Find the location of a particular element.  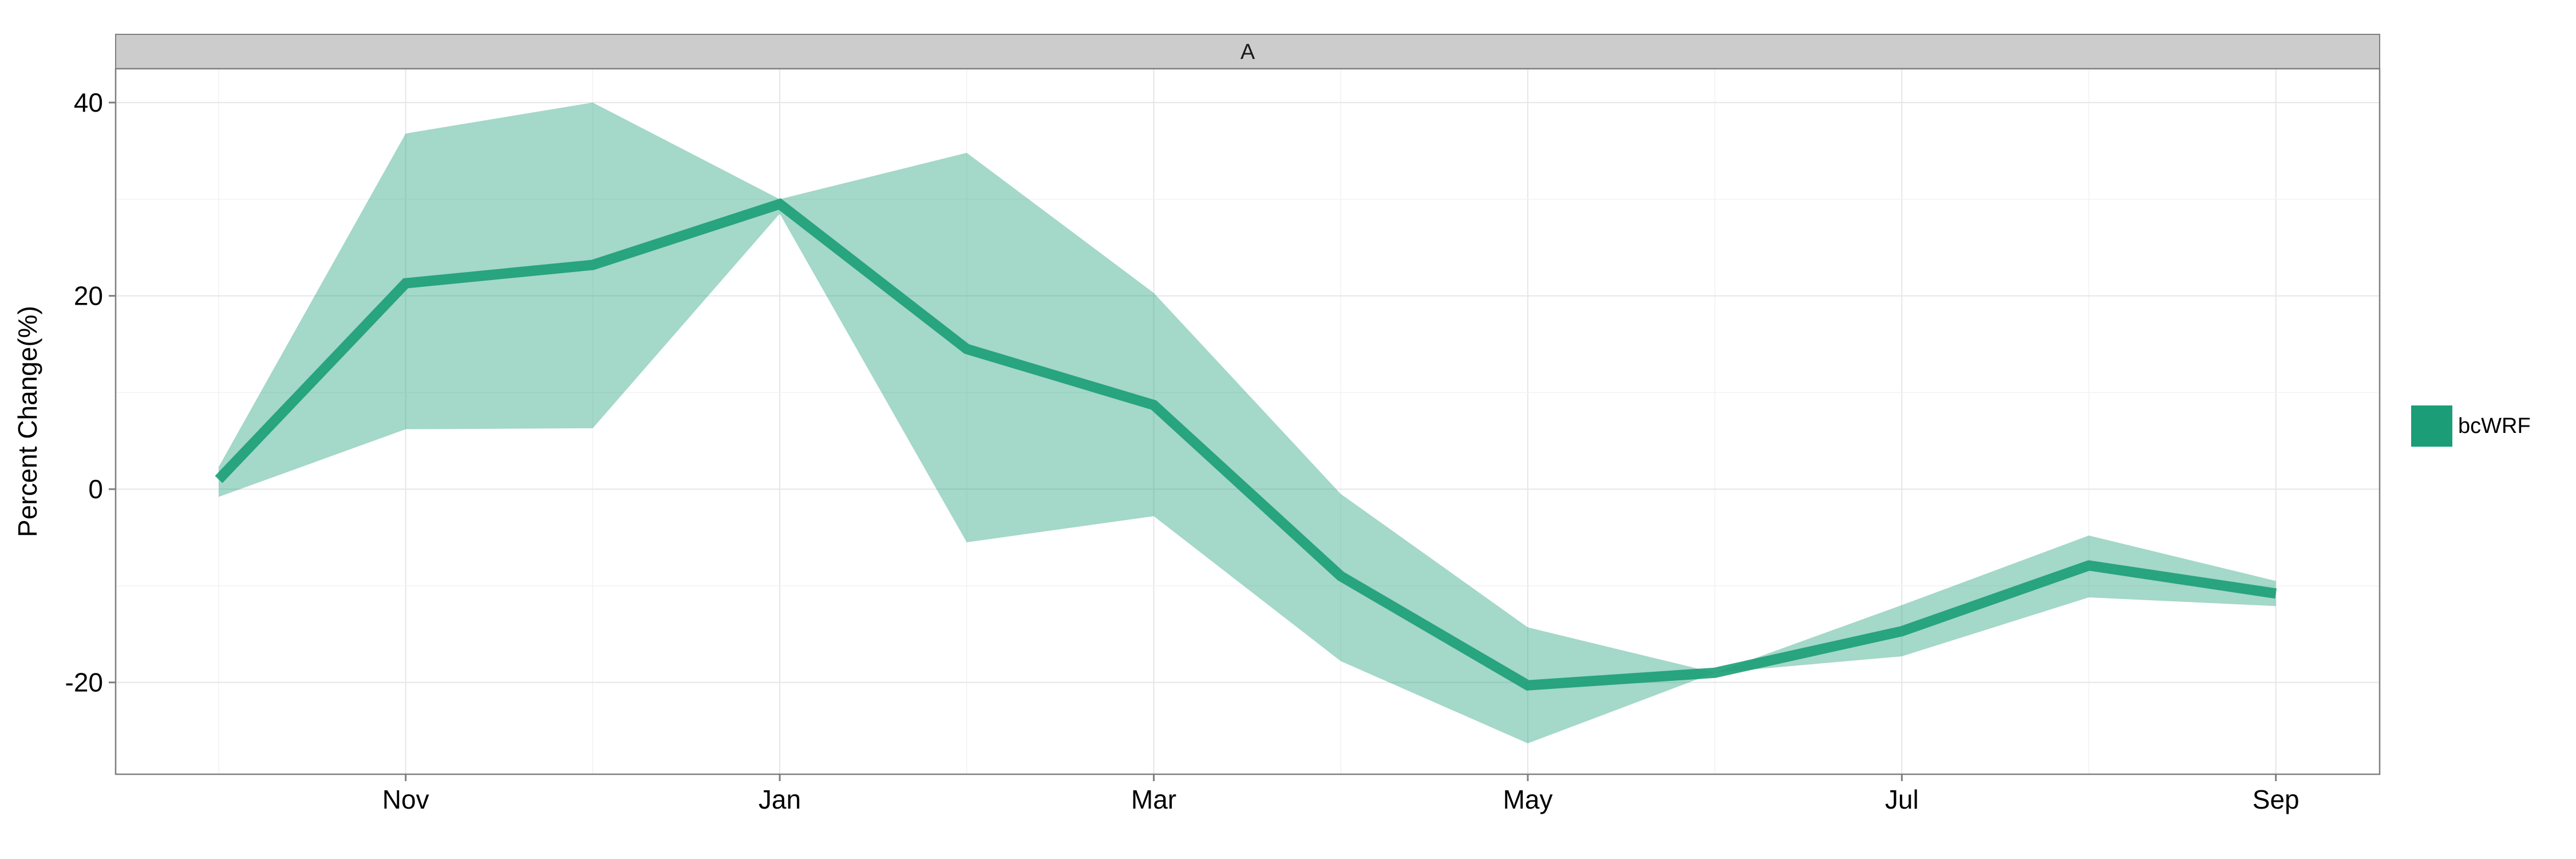

x-axis: Nov Jan Mar May Jul Sep is located at coordinates (1341, 794).